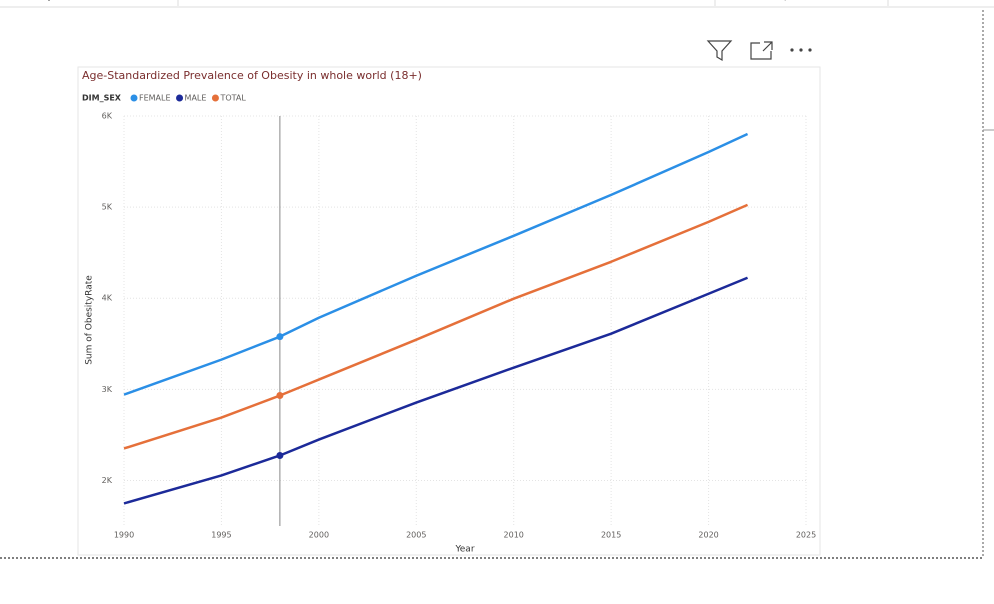  What do you see at coordinates (611, 535) in the screenshot?
I see `x-tick-label: 2015` at bounding box center [611, 535].